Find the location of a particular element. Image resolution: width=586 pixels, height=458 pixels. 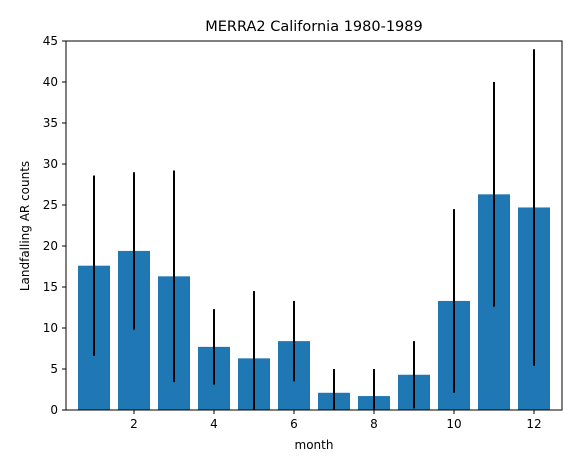

y-axis-label: Landfalling AR counts is located at coordinates (25, 226).